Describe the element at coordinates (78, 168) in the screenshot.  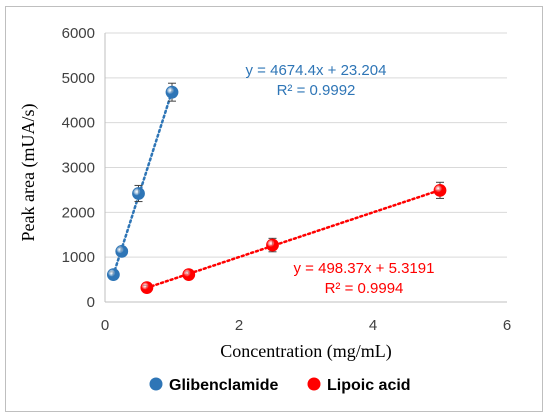
I see `y-tick-label: 3000` at that location.